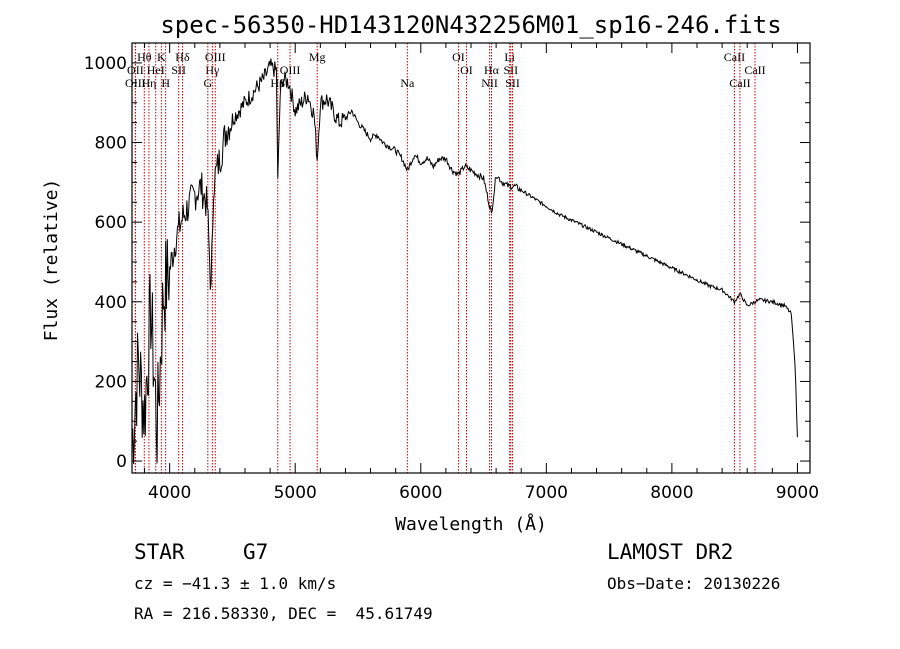 The width and height of the screenshot is (900, 649). I want to click on y-tick-label: 1000, so click(105, 64).